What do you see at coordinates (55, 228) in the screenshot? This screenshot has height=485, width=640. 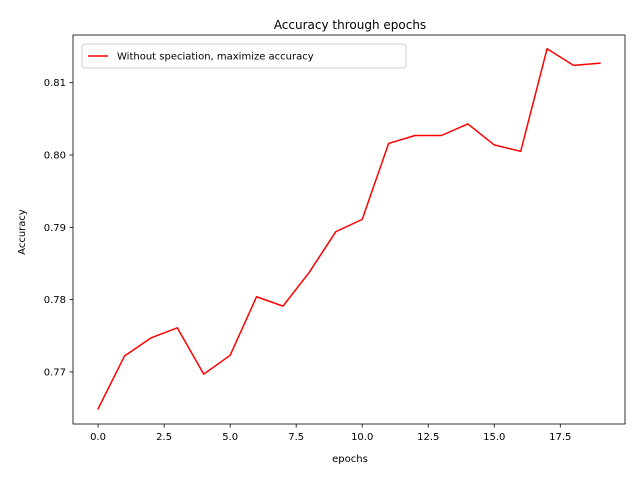 I see `y-tick-label: 0.79` at bounding box center [55, 228].